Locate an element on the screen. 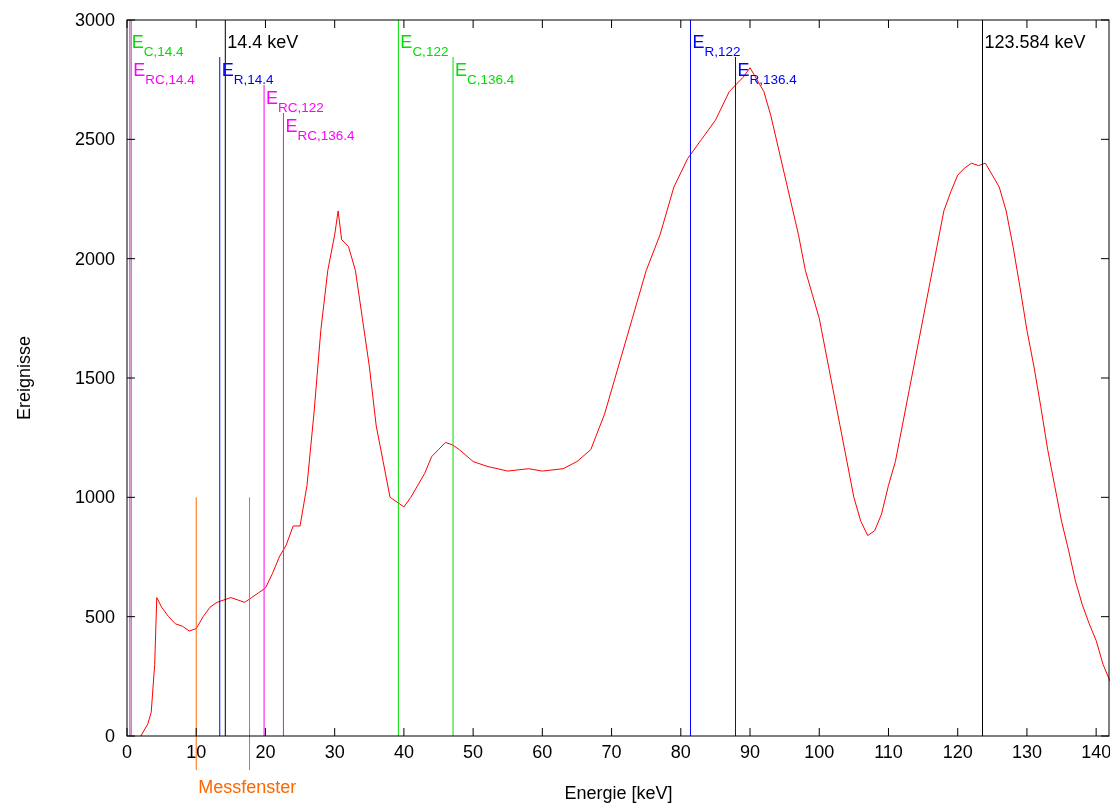 The width and height of the screenshot is (1110, 803). x-tick-label: 110 is located at coordinates (888, 752).